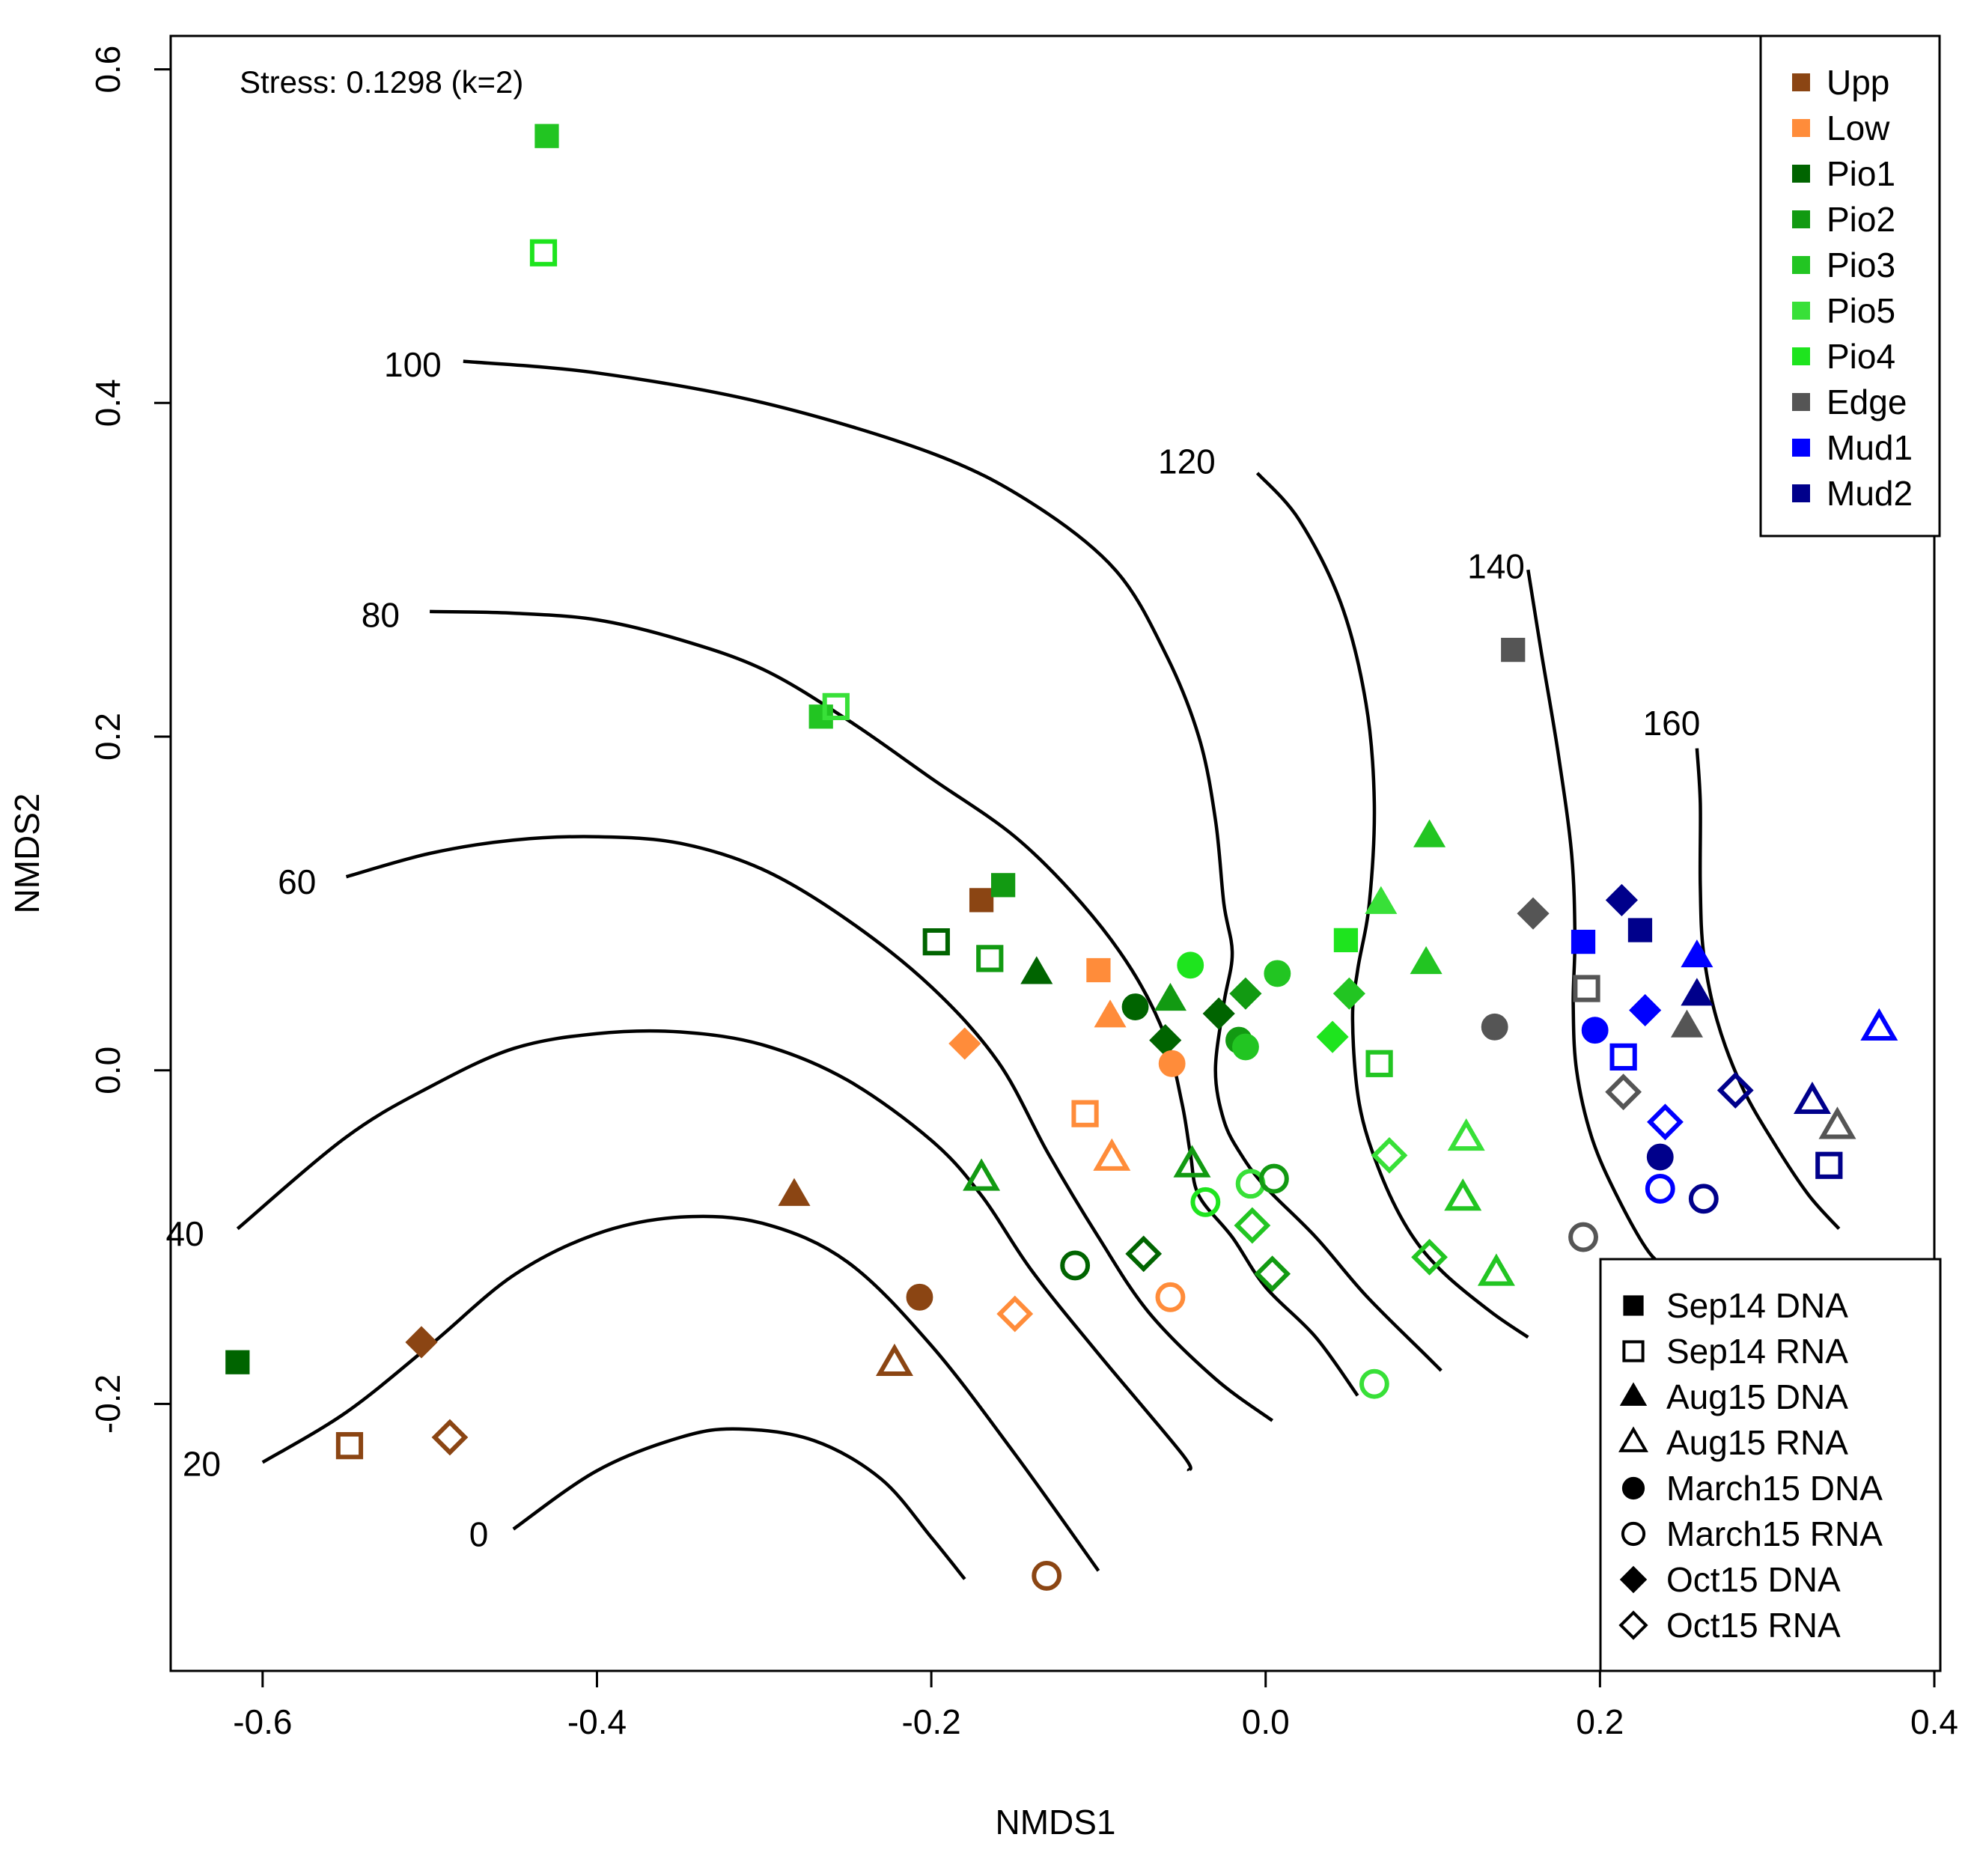 The height and width of the screenshot is (1876, 1974). What do you see at coordinates (1934, 1721) in the screenshot?
I see `x-tick-label: 0.4` at bounding box center [1934, 1721].